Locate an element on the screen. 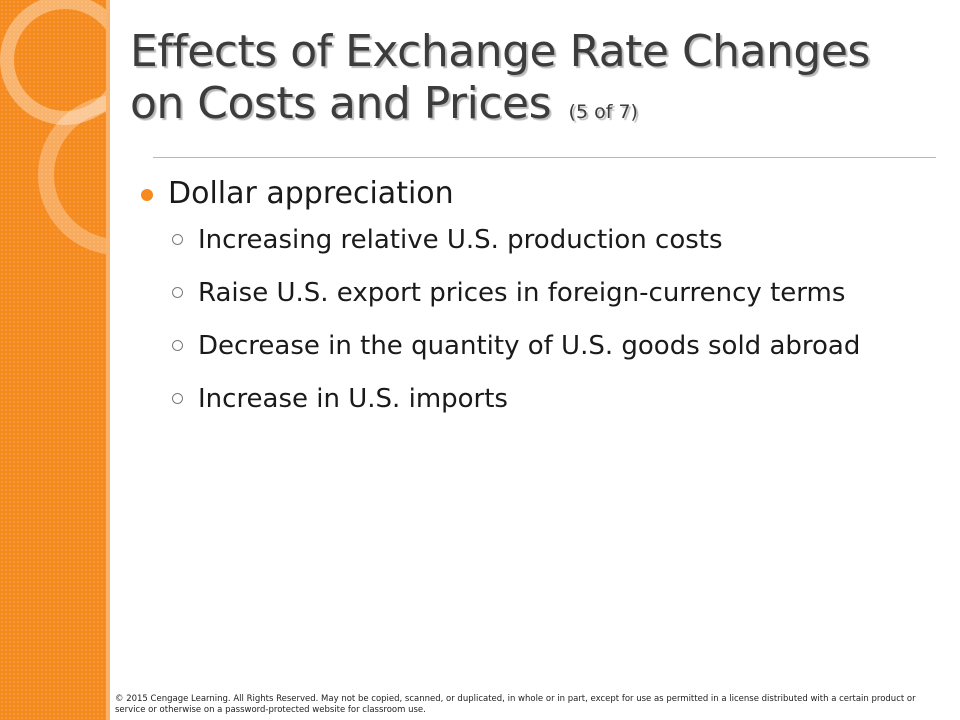 The image size is (960, 720). title-divider is located at coordinates (544, 157).